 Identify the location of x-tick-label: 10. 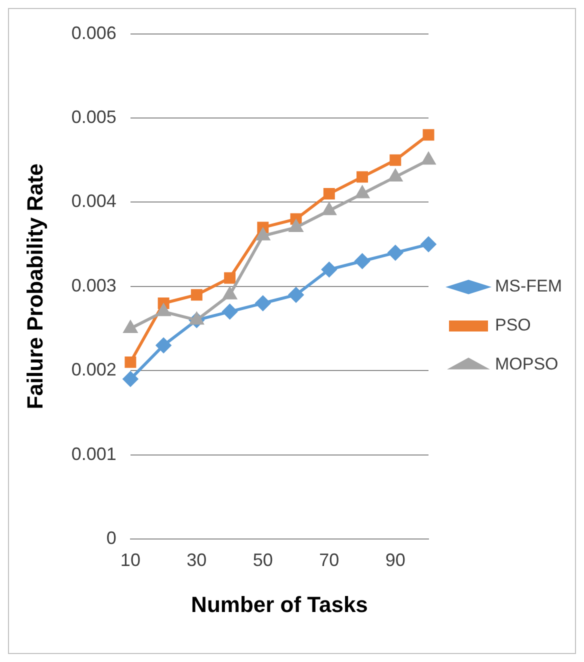
(130, 560).